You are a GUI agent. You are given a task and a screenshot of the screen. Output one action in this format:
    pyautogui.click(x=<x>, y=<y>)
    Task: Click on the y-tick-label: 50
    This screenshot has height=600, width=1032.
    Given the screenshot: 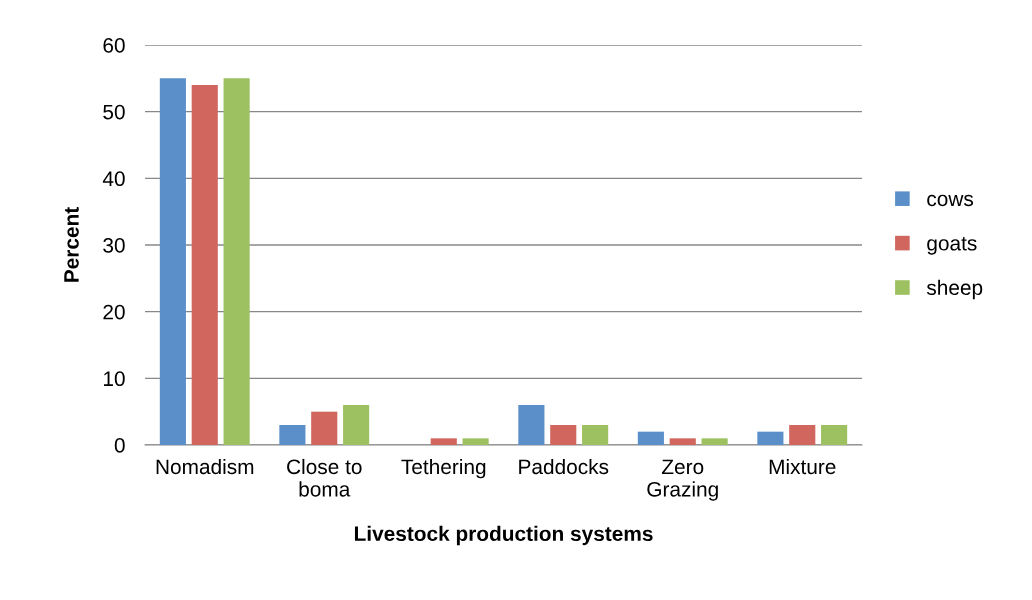 What is the action you would take?
    pyautogui.click(x=114, y=112)
    